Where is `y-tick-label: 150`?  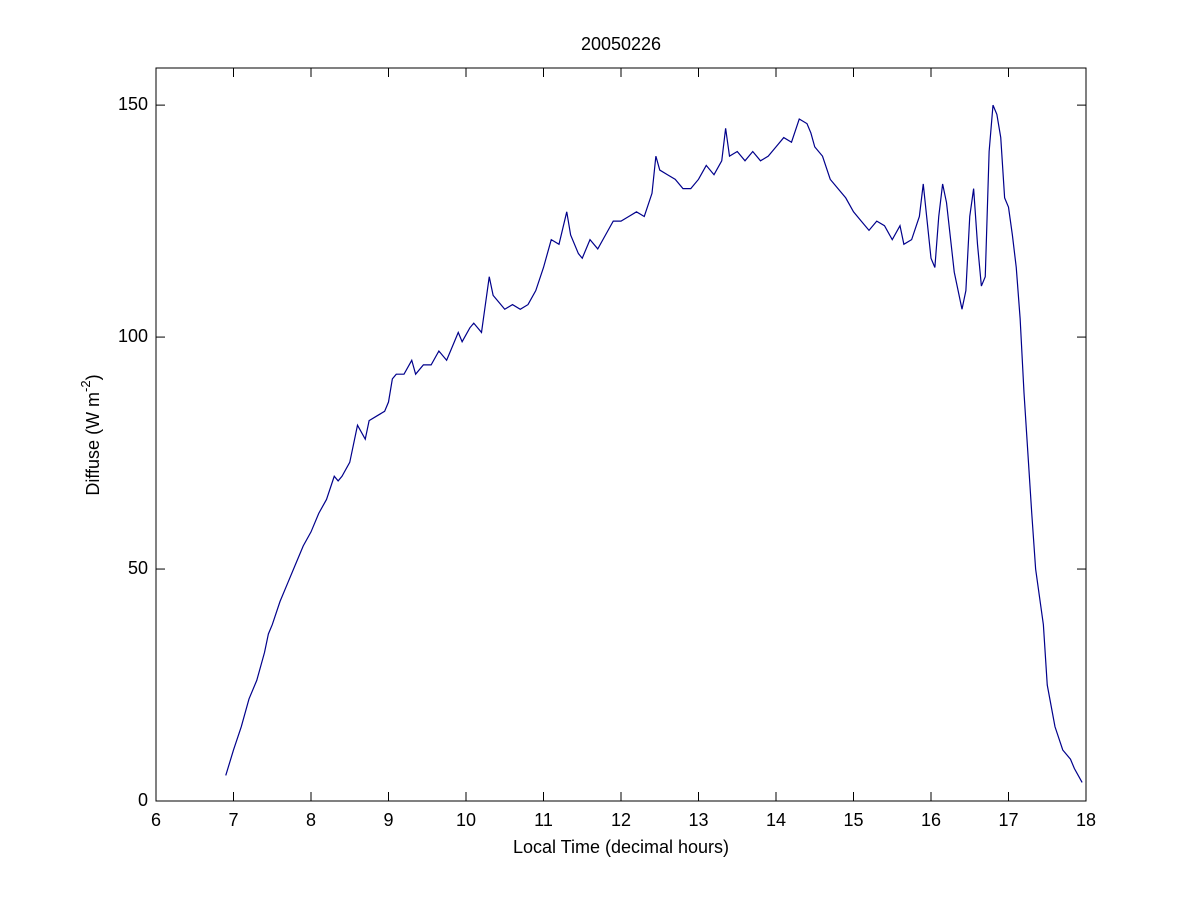
y-tick-label: 150 is located at coordinates (133, 104).